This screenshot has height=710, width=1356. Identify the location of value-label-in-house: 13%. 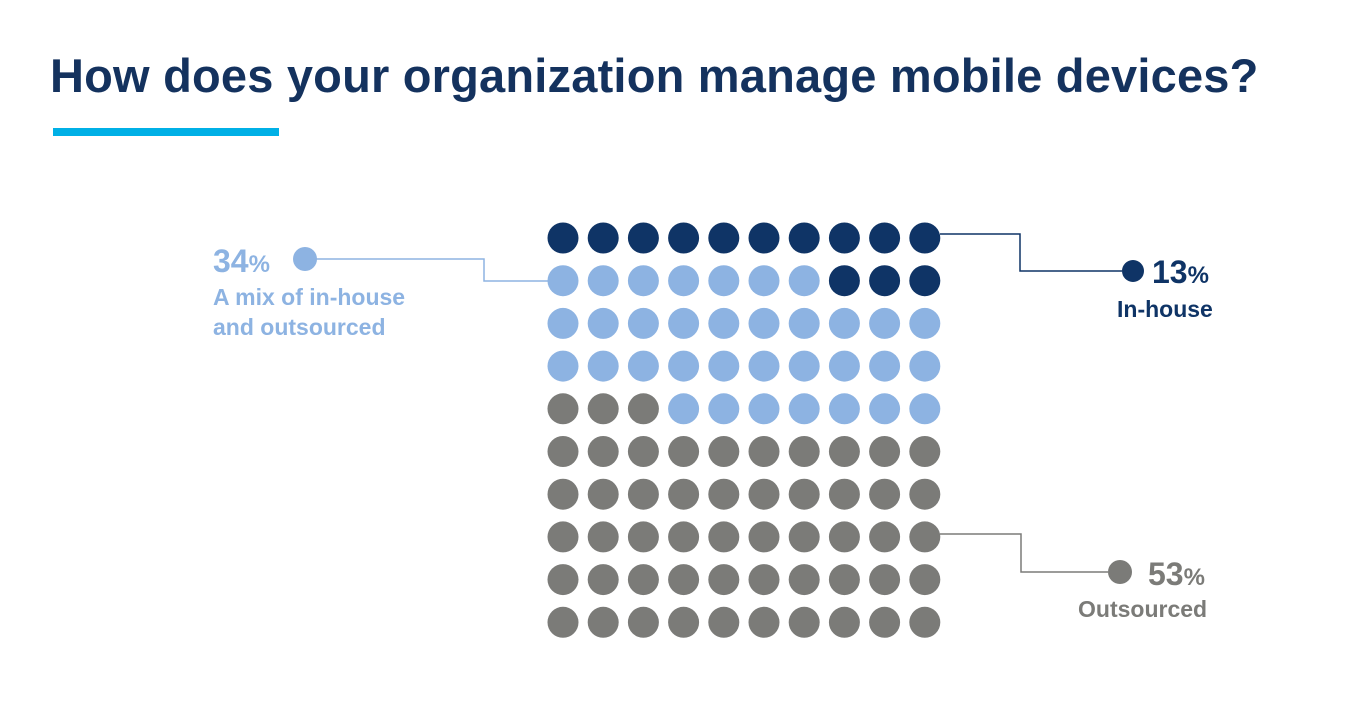
(1180, 272).